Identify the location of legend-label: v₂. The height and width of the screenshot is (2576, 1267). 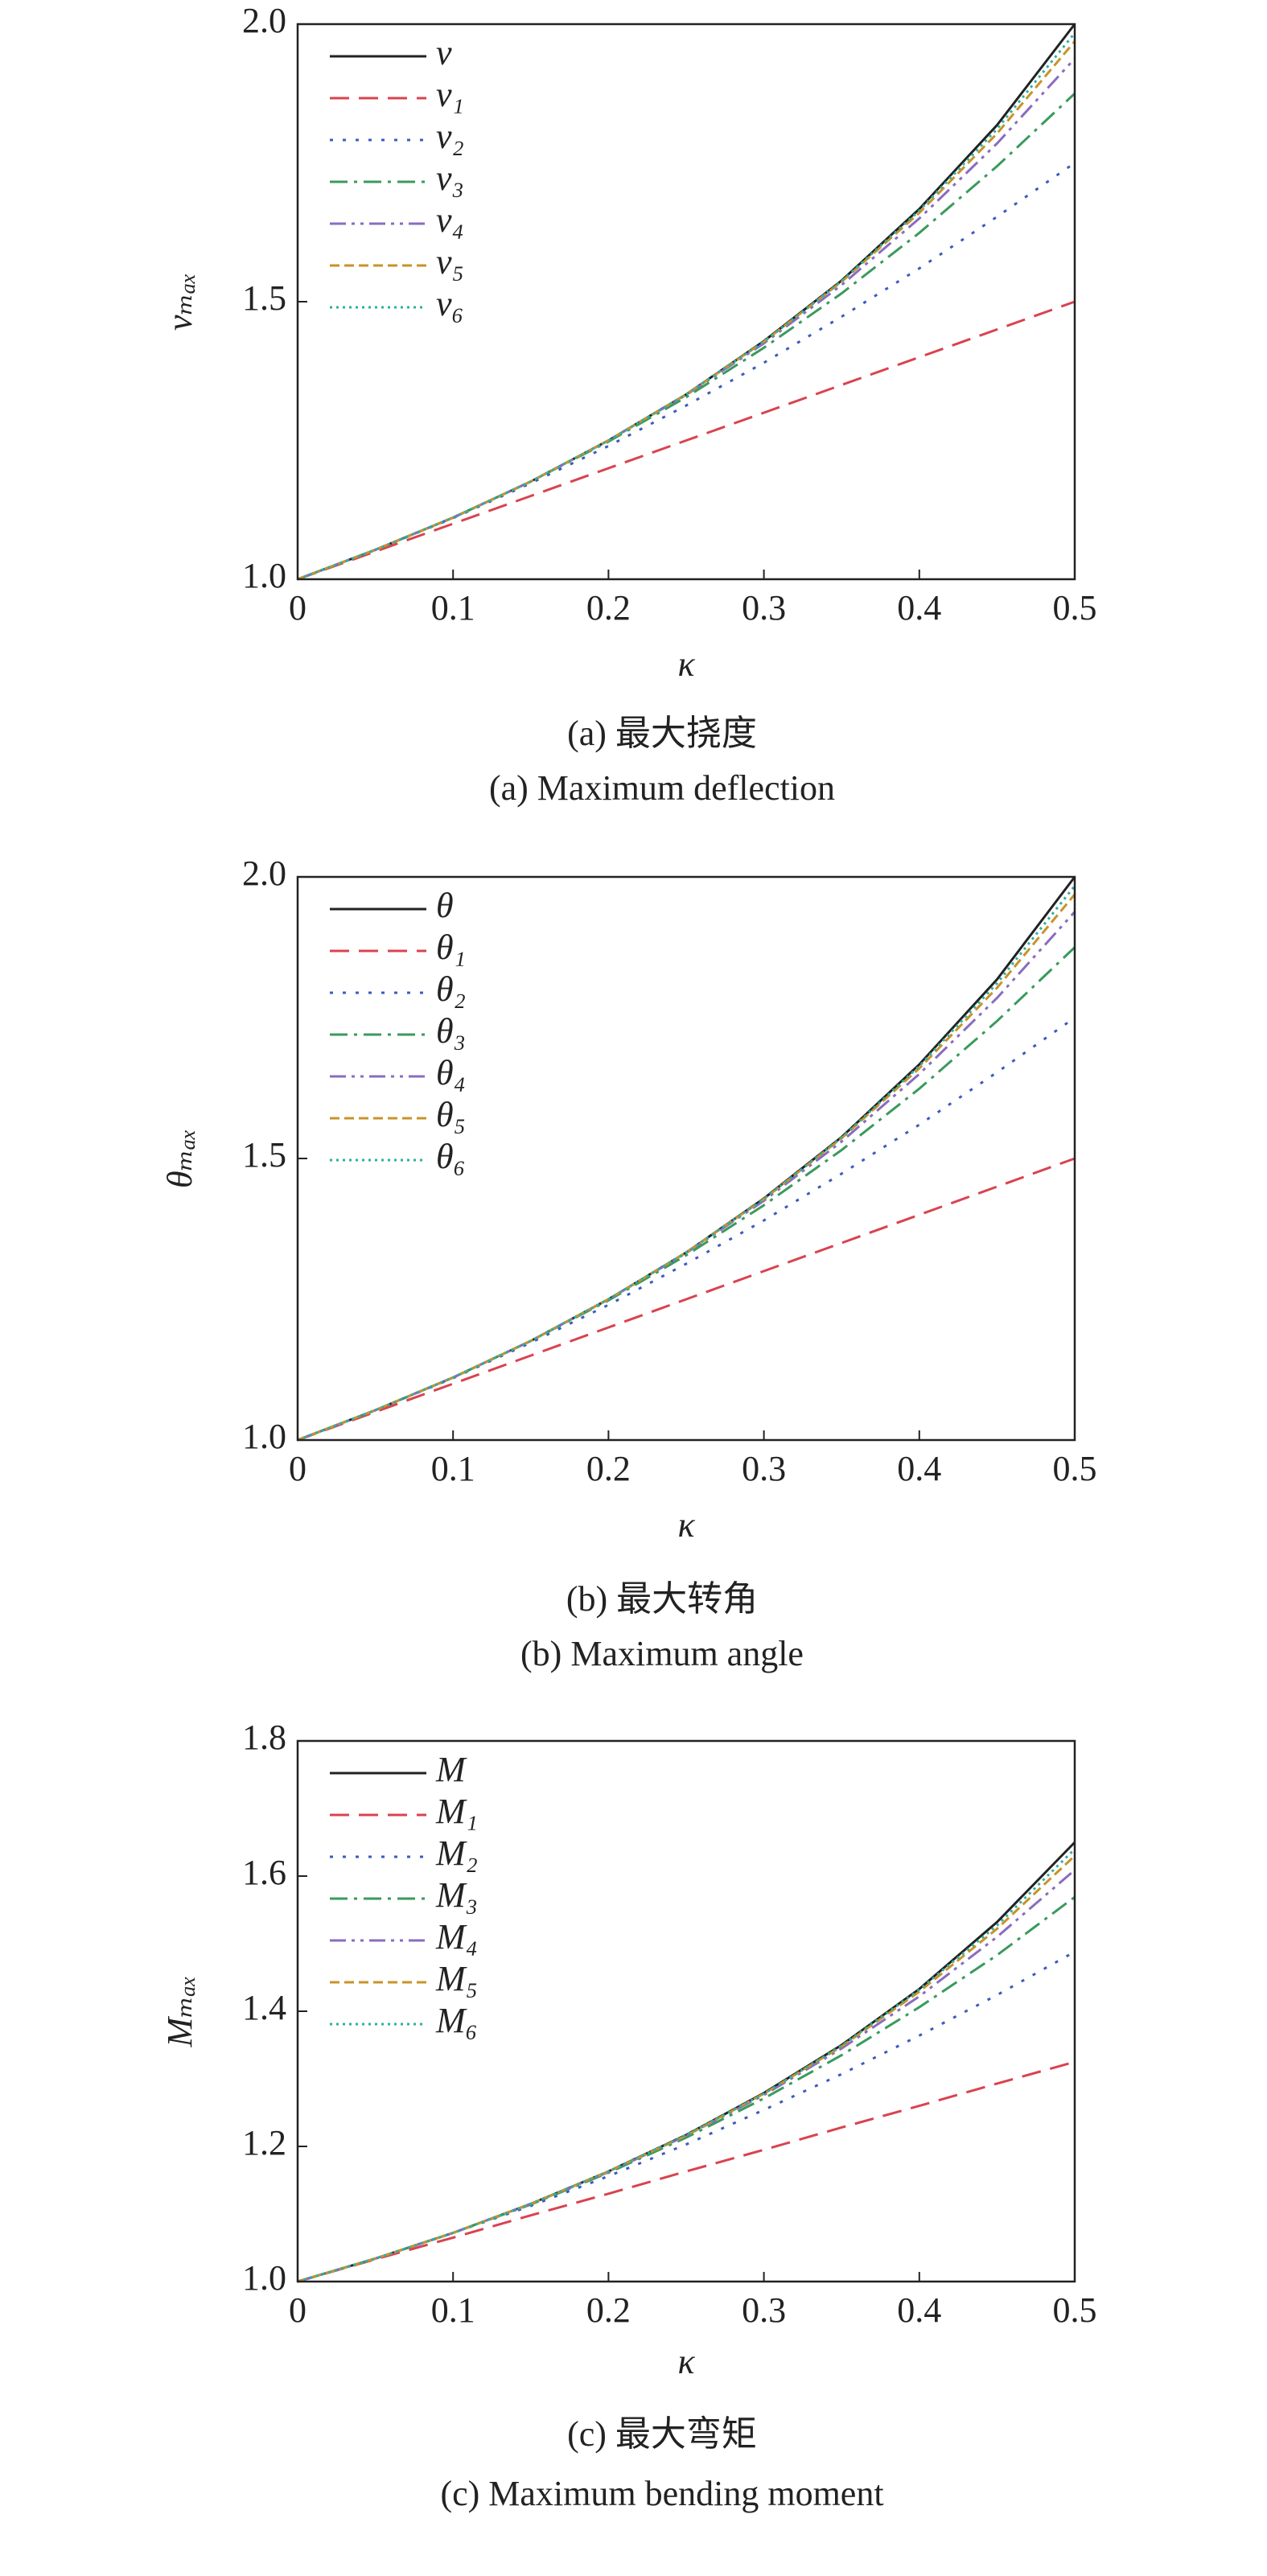
(450, 136).